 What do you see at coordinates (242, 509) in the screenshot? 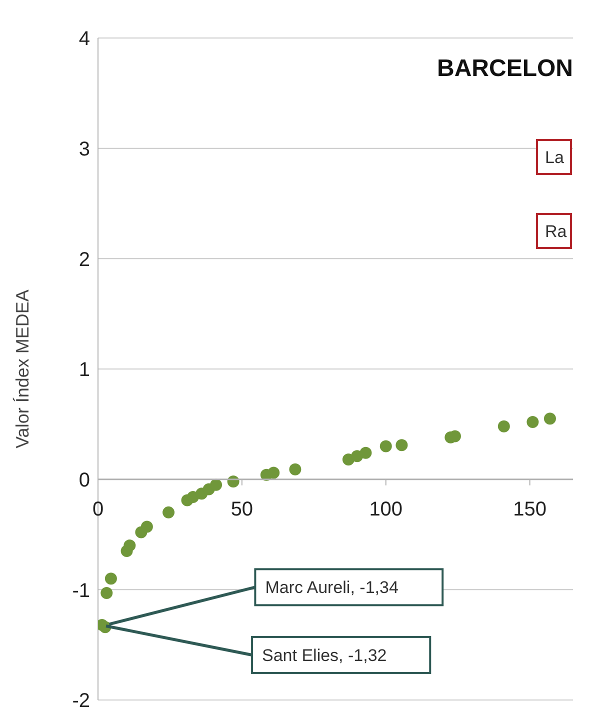
I see `x-tick-label: 50` at bounding box center [242, 509].